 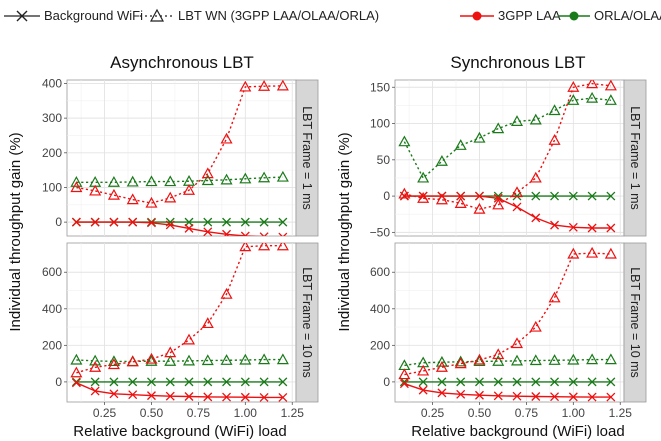 I want to click on x-tick-label: 0.25, so click(x=433, y=413).